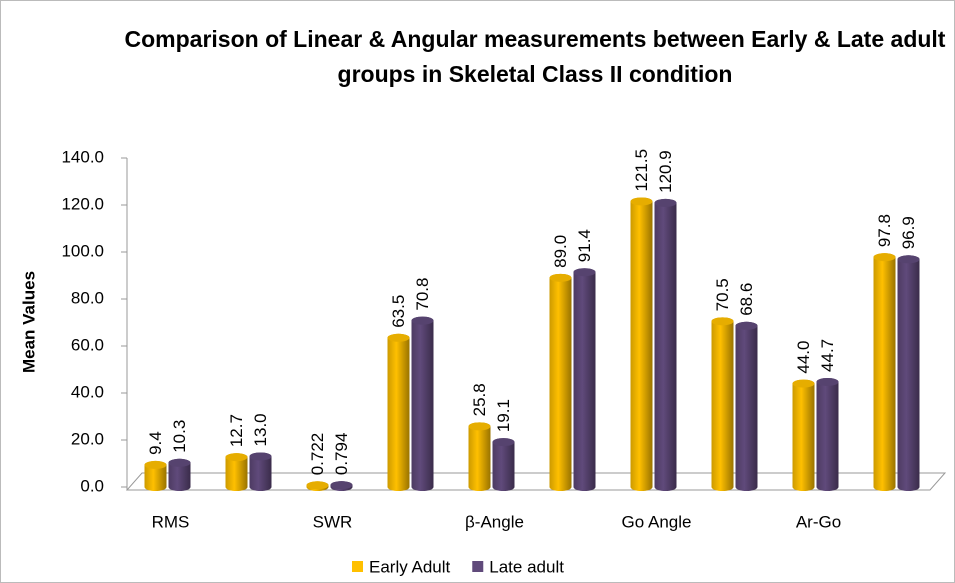  Describe the element at coordinates (87, 438) in the screenshot. I see `y-tick-label: 20.0` at that location.